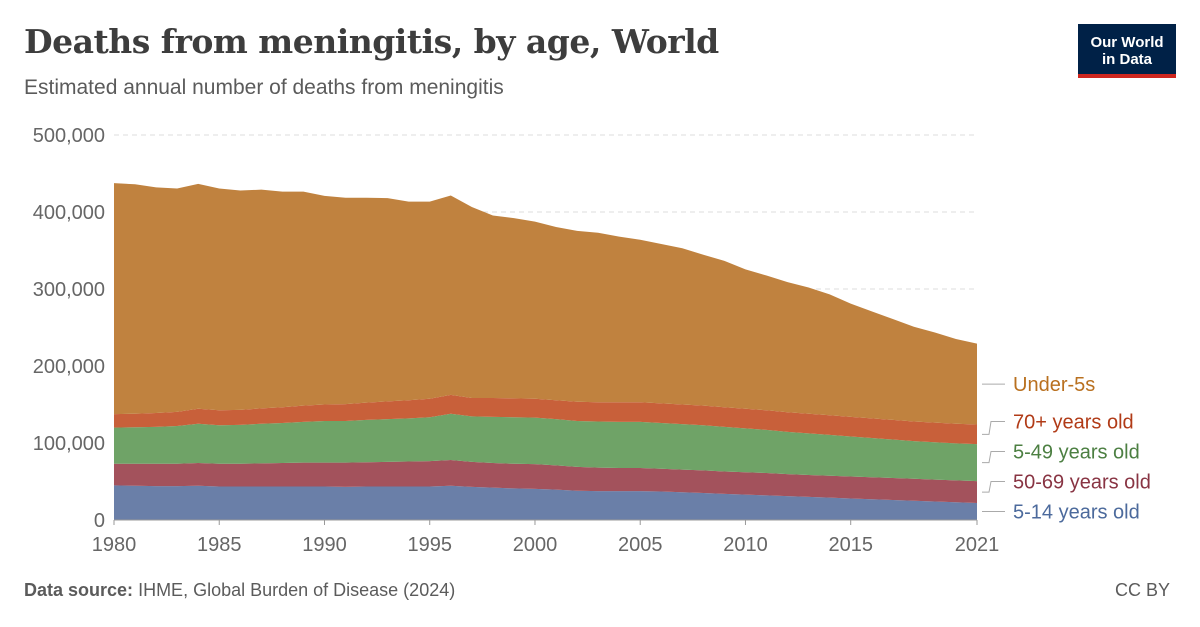  What do you see at coordinates (371, 41) in the screenshot?
I see `chart-title: Deaths from meningitis, by age, World` at bounding box center [371, 41].